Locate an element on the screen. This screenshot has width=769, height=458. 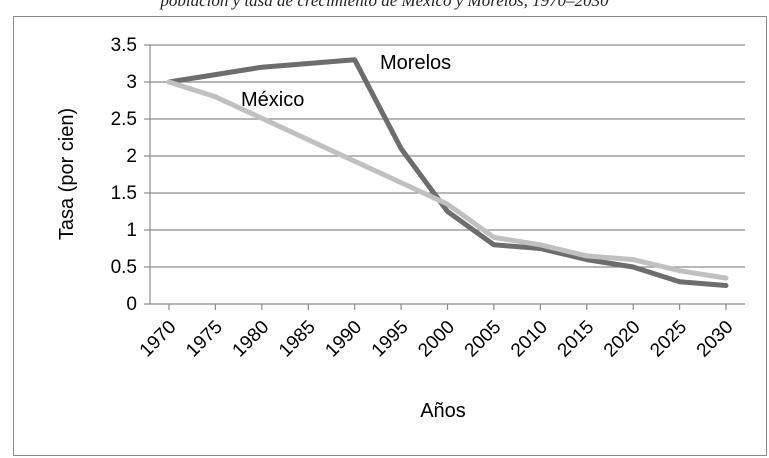
y-tick-label: 1.5 is located at coordinates (124, 193).